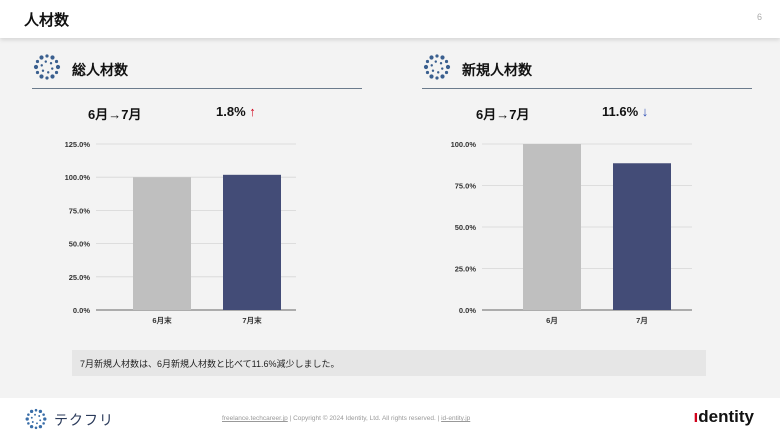 The image size is (780, 439). I want to click on bar-chart-total: 0.0% 25.0% 50.0% 75.0% 100.0% 125.0% 6月末 7月末, so click(180, 232).